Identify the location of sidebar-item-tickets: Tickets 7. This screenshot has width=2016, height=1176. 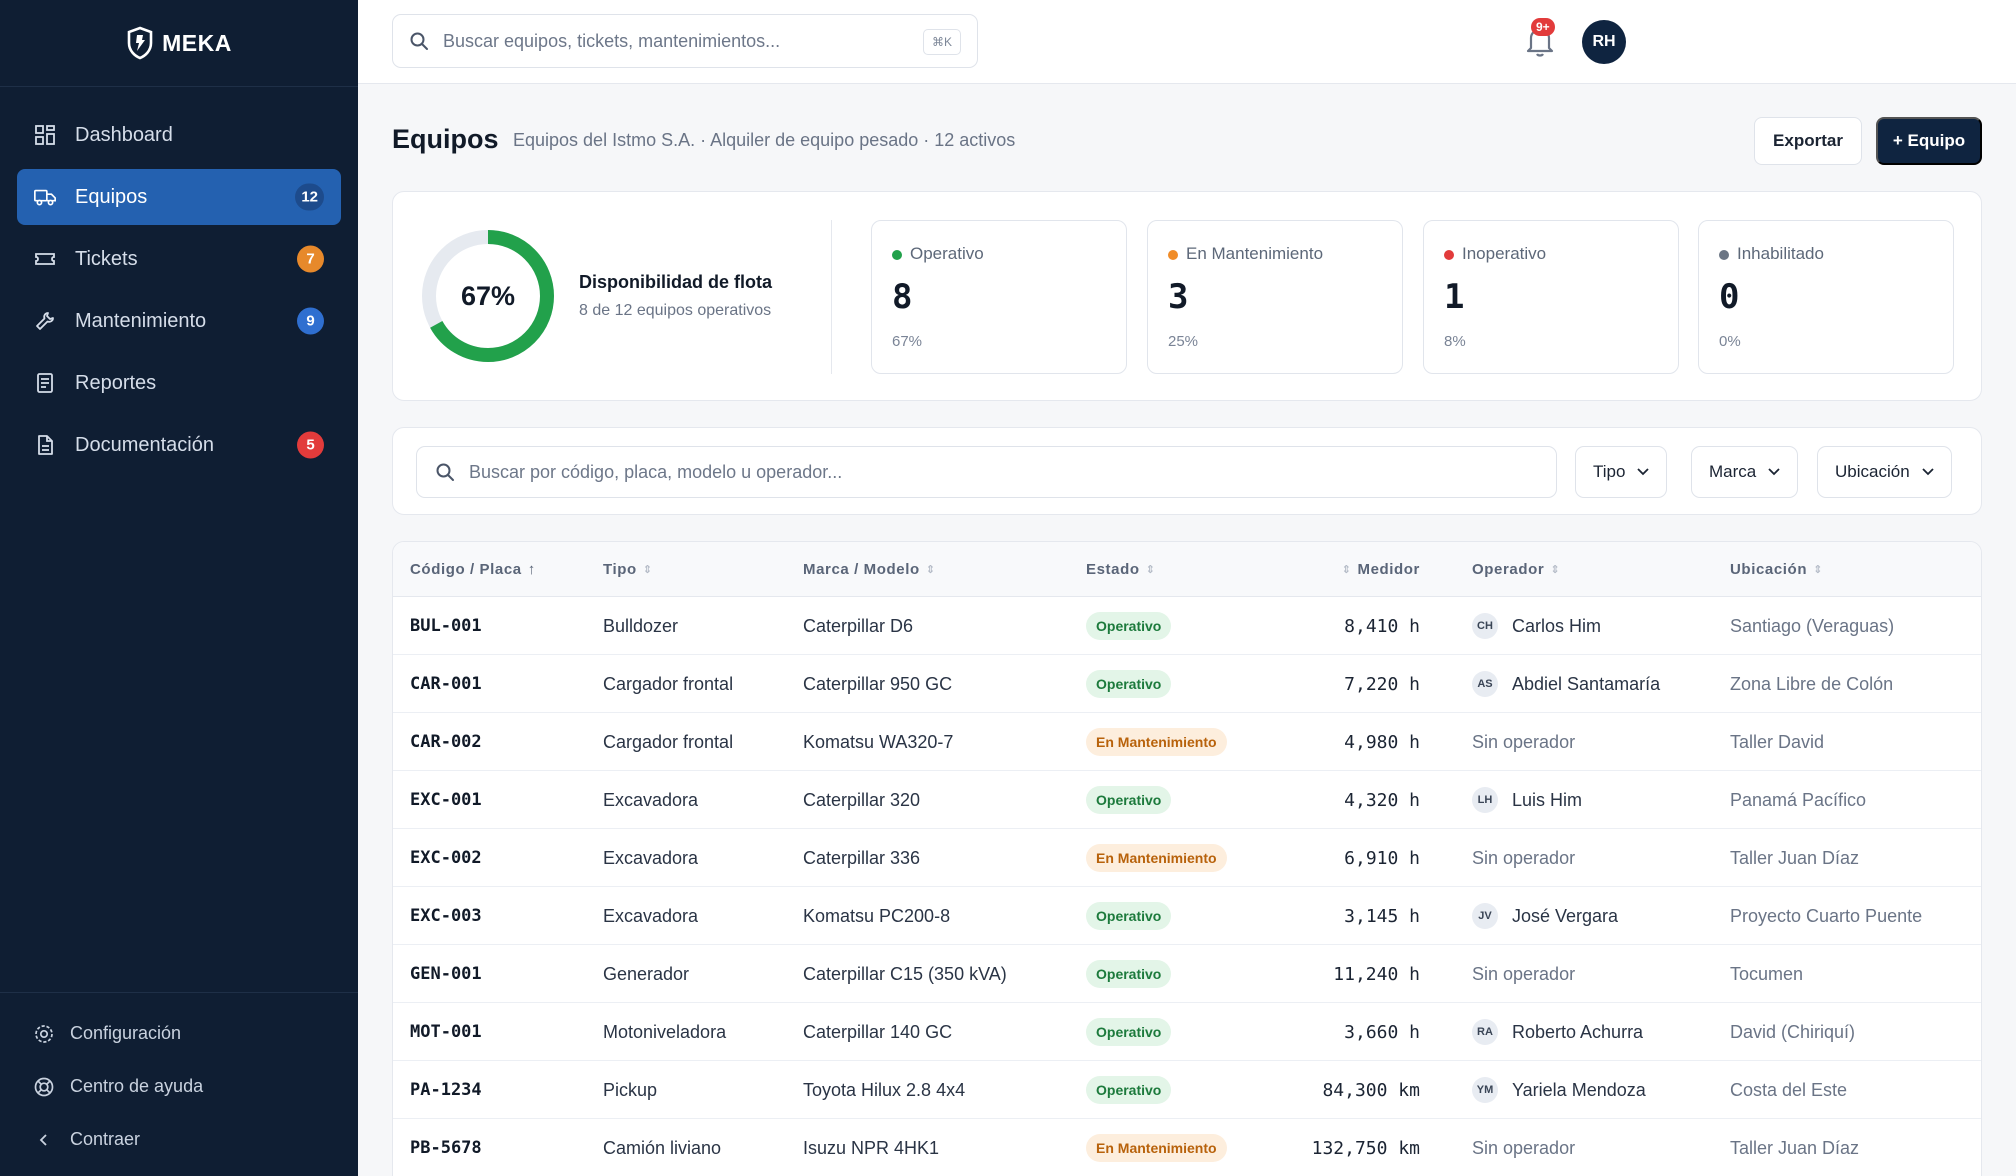
(179, 259).